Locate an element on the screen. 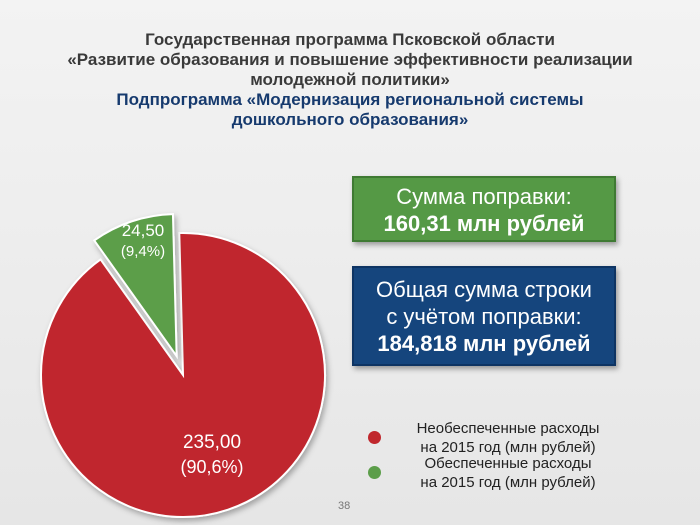 Image resolution: width=700 pixels, height=525 pixels. legend-label-unfunded-line-2: на 2015 год (млн рублей) is located at coordinates (508, 447).